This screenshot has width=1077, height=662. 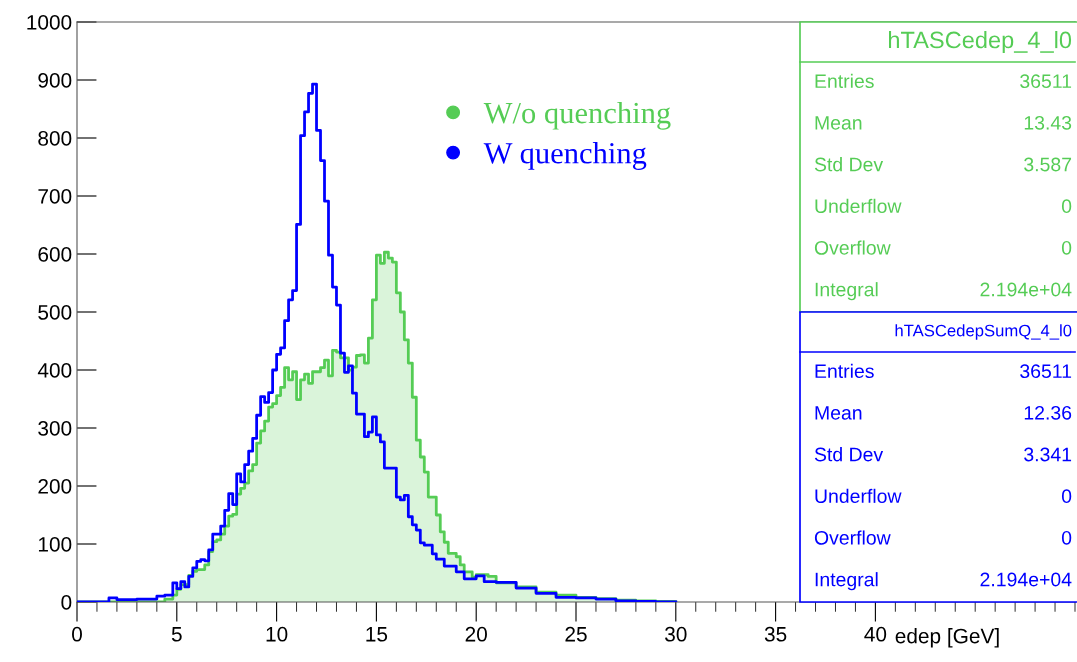 I want to click on annotation: 3.587, so click(x=1048, y=164).